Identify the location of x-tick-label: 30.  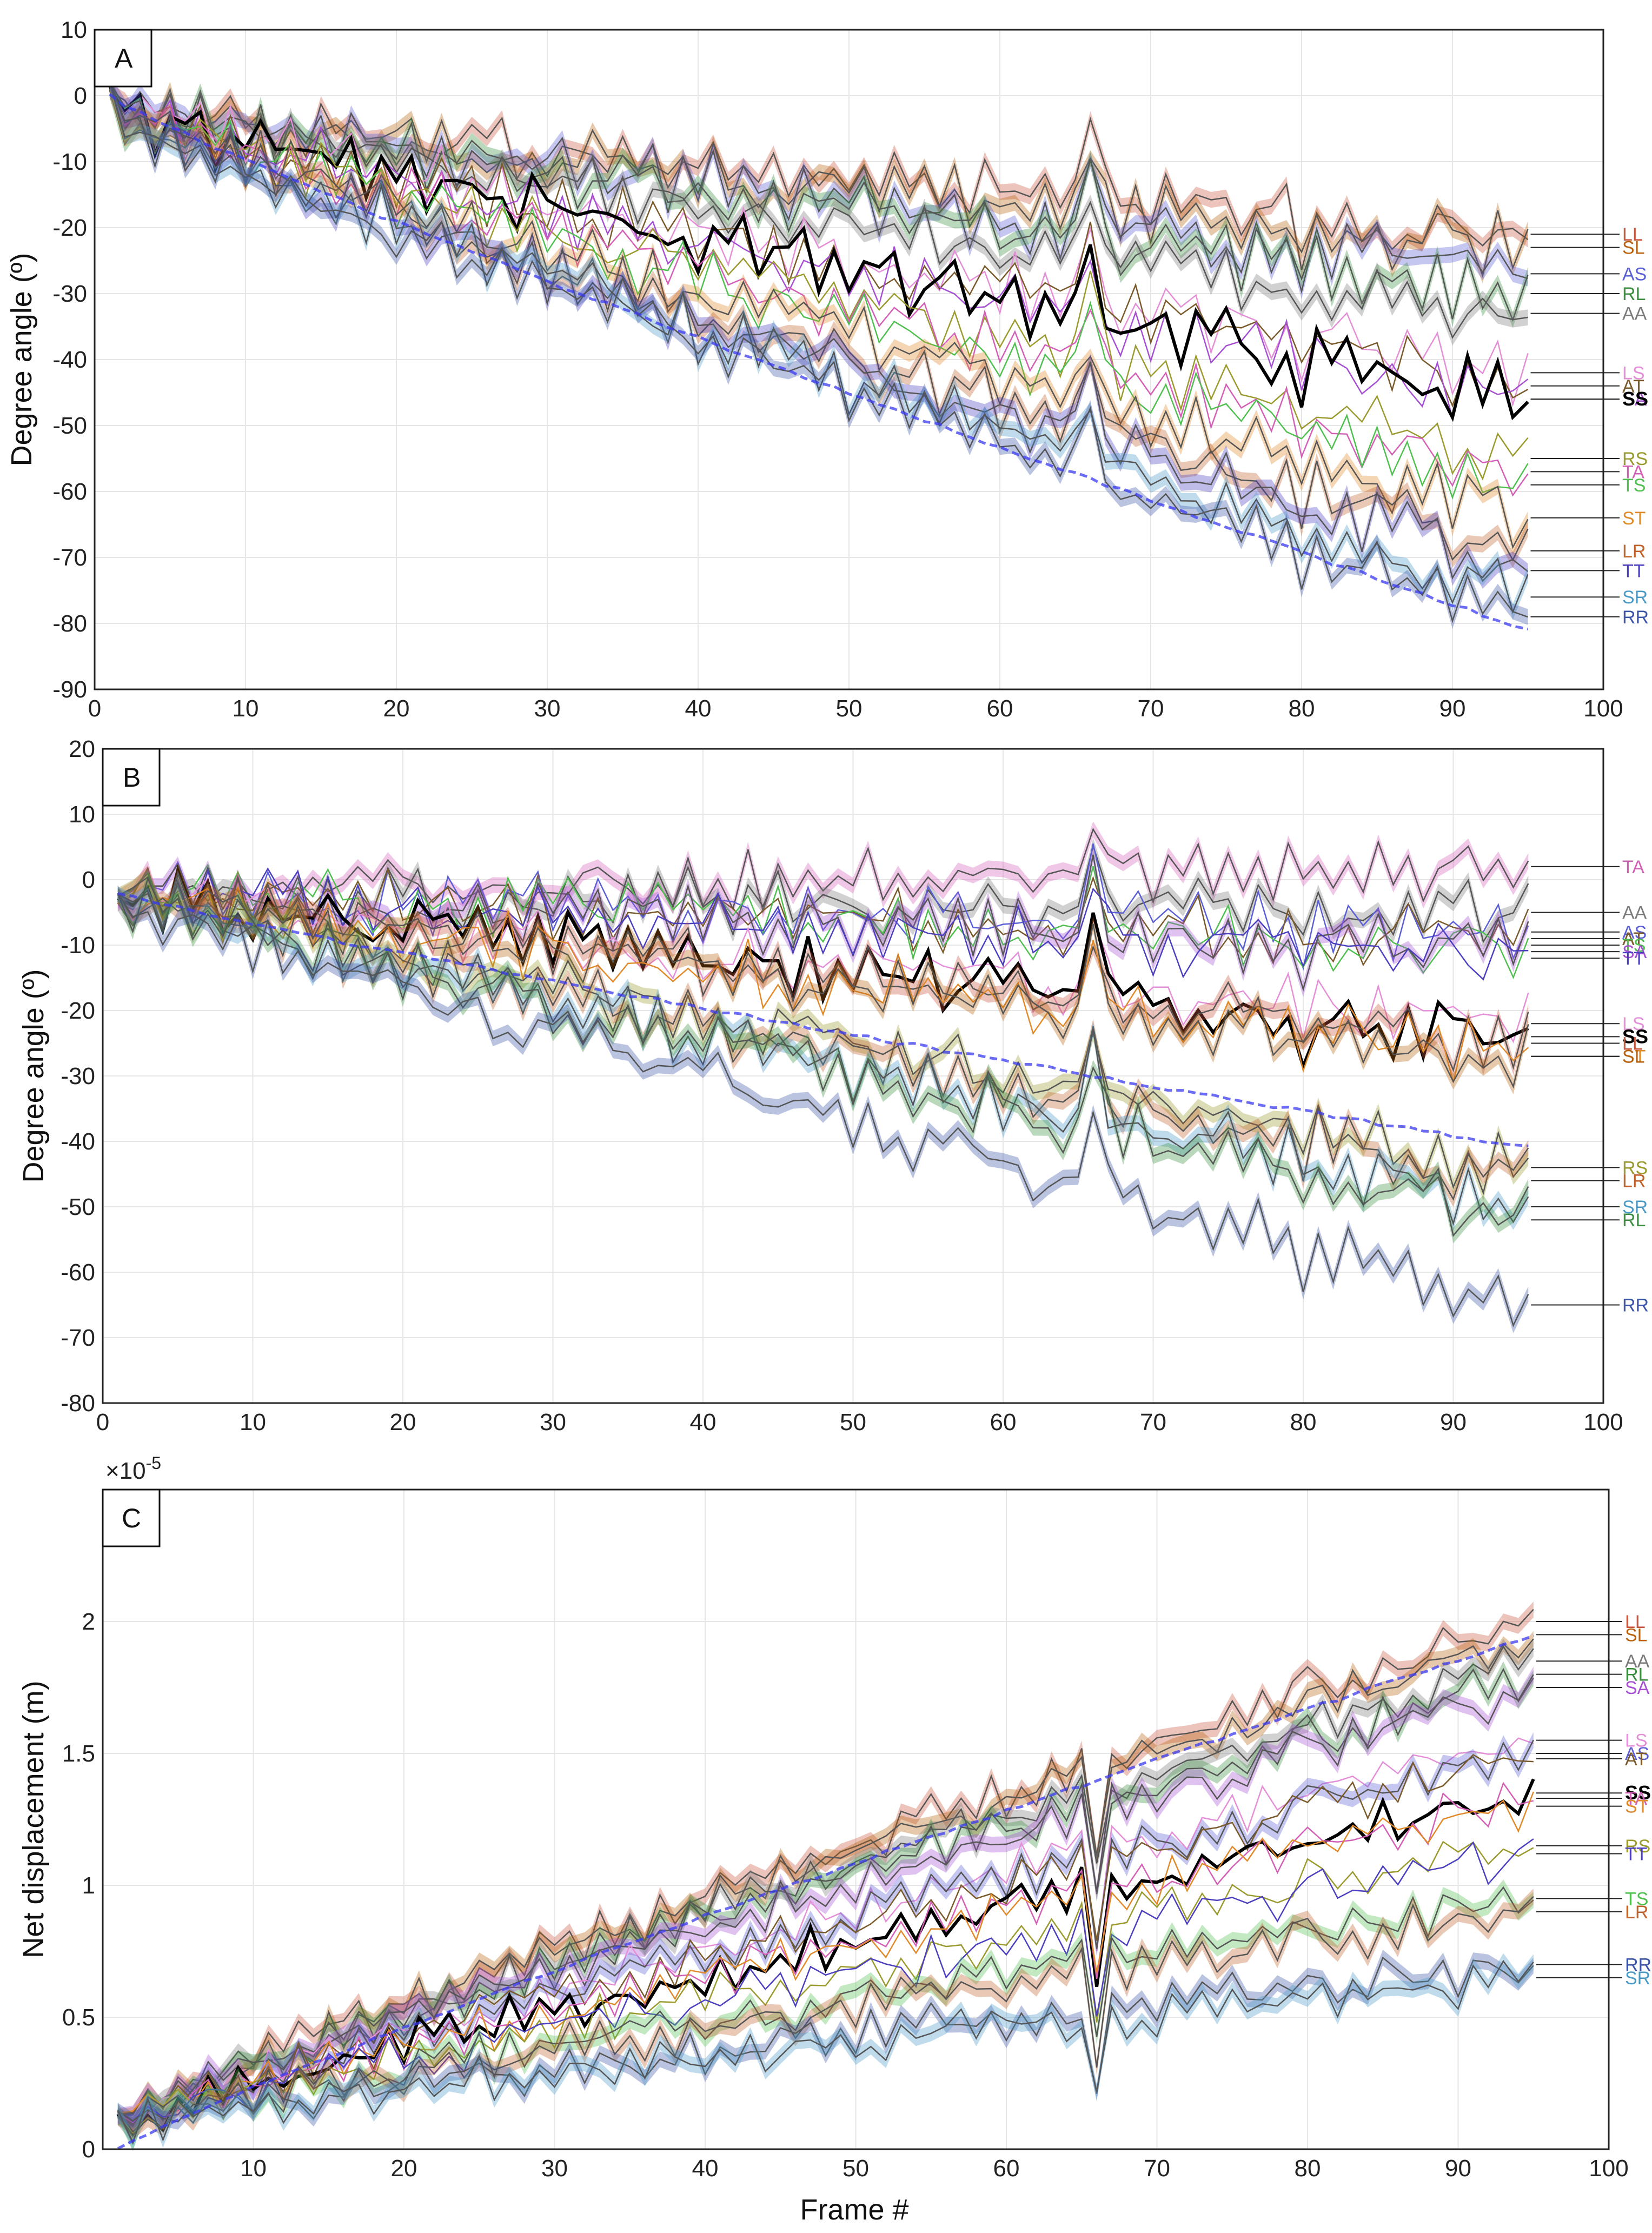
(547, 708).